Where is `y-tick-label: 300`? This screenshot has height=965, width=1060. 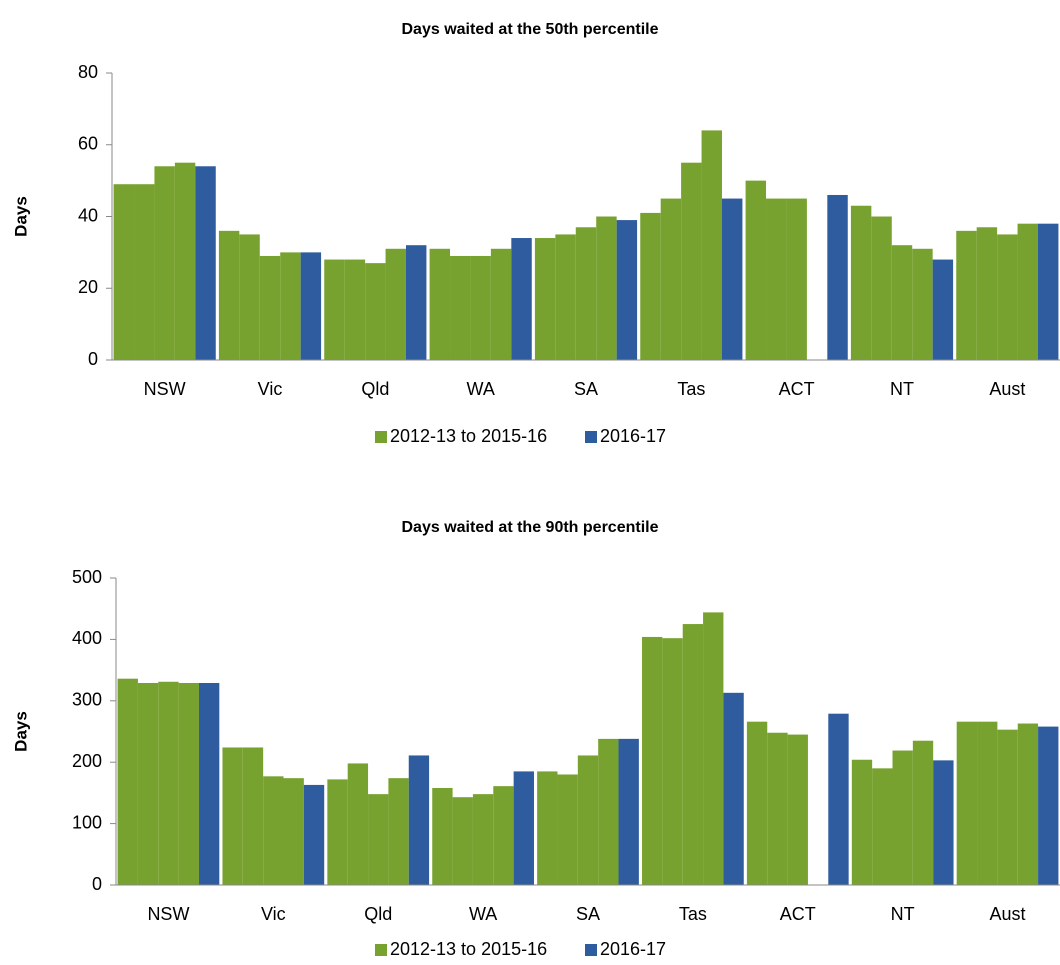 y-tick-label: 300 is located at coordinates (87, 700).